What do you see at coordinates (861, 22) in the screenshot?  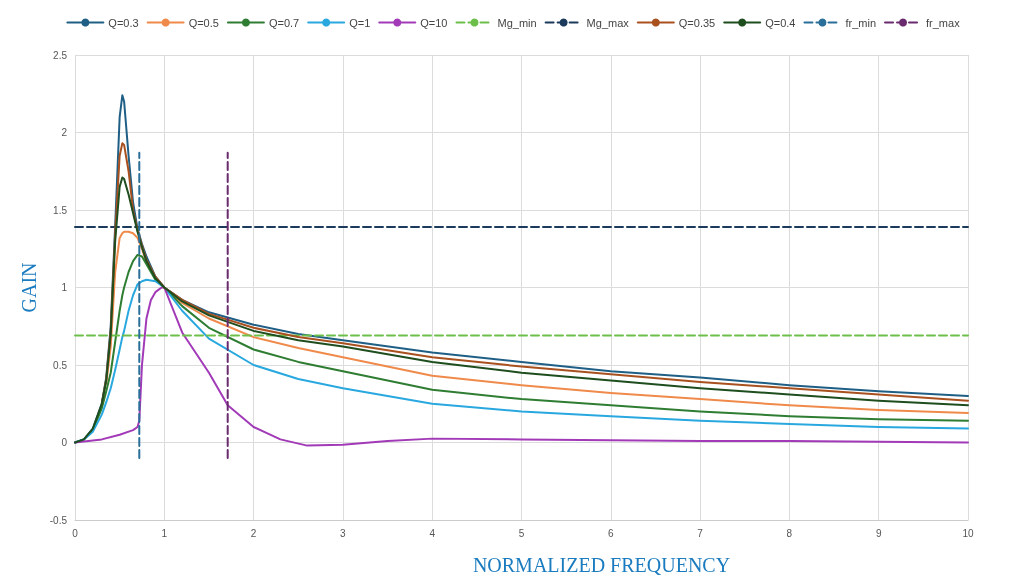 I see `legend-label: fr_min` at bounding box center [861, 22].